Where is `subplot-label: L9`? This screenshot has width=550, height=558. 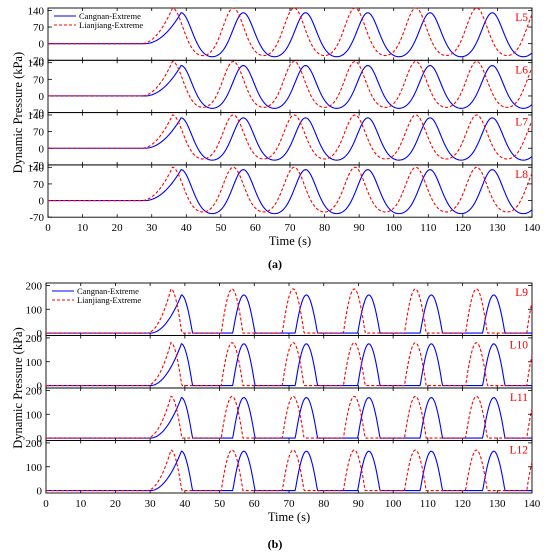
subplot-label: L9 is located at coordinates (521, 293).